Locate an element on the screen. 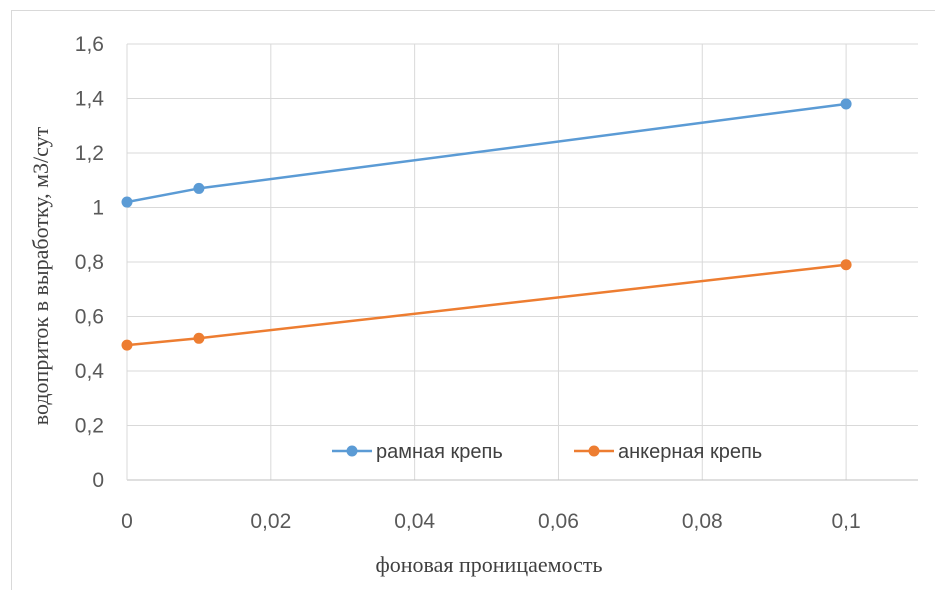 This screenshot has width=939, height=594. y-tick-label: 1,2 is located at coordinates (89, 153).